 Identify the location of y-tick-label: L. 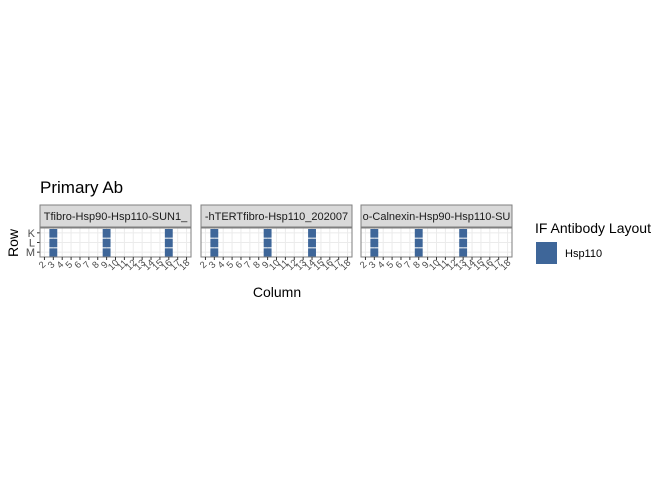
(32, 244).